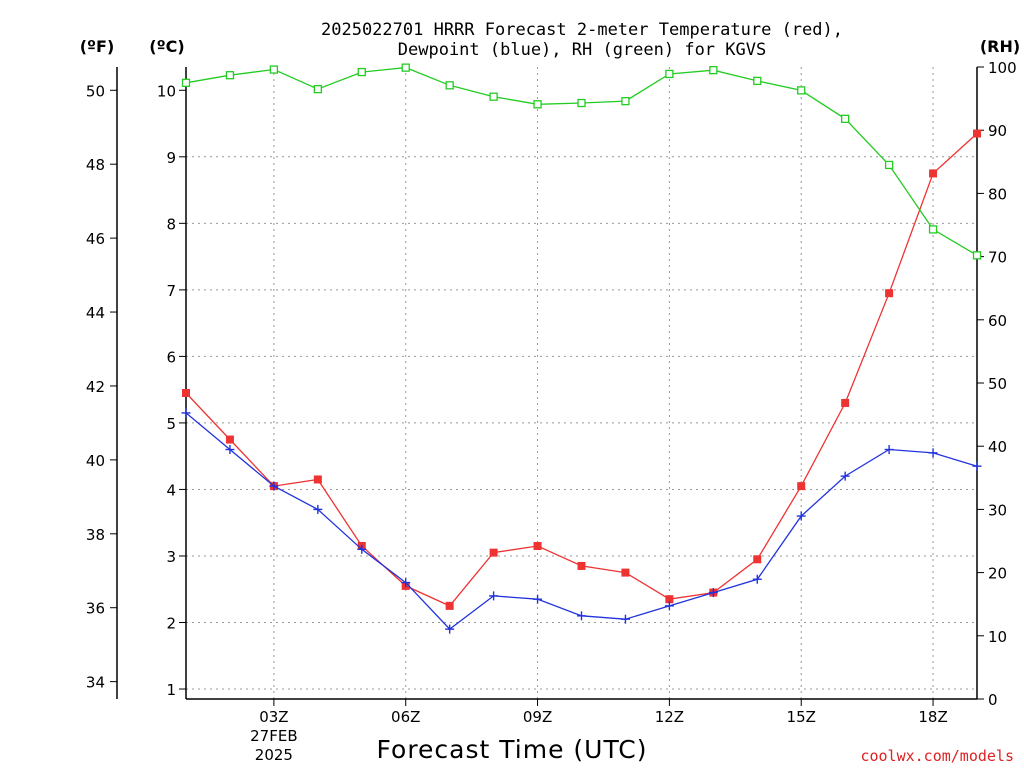 The width and height of the screenshot is (1024, 768). Describe the element at coordinates (997, 384) in the screenshot. I see `rh-tick-label: 50` at that location.